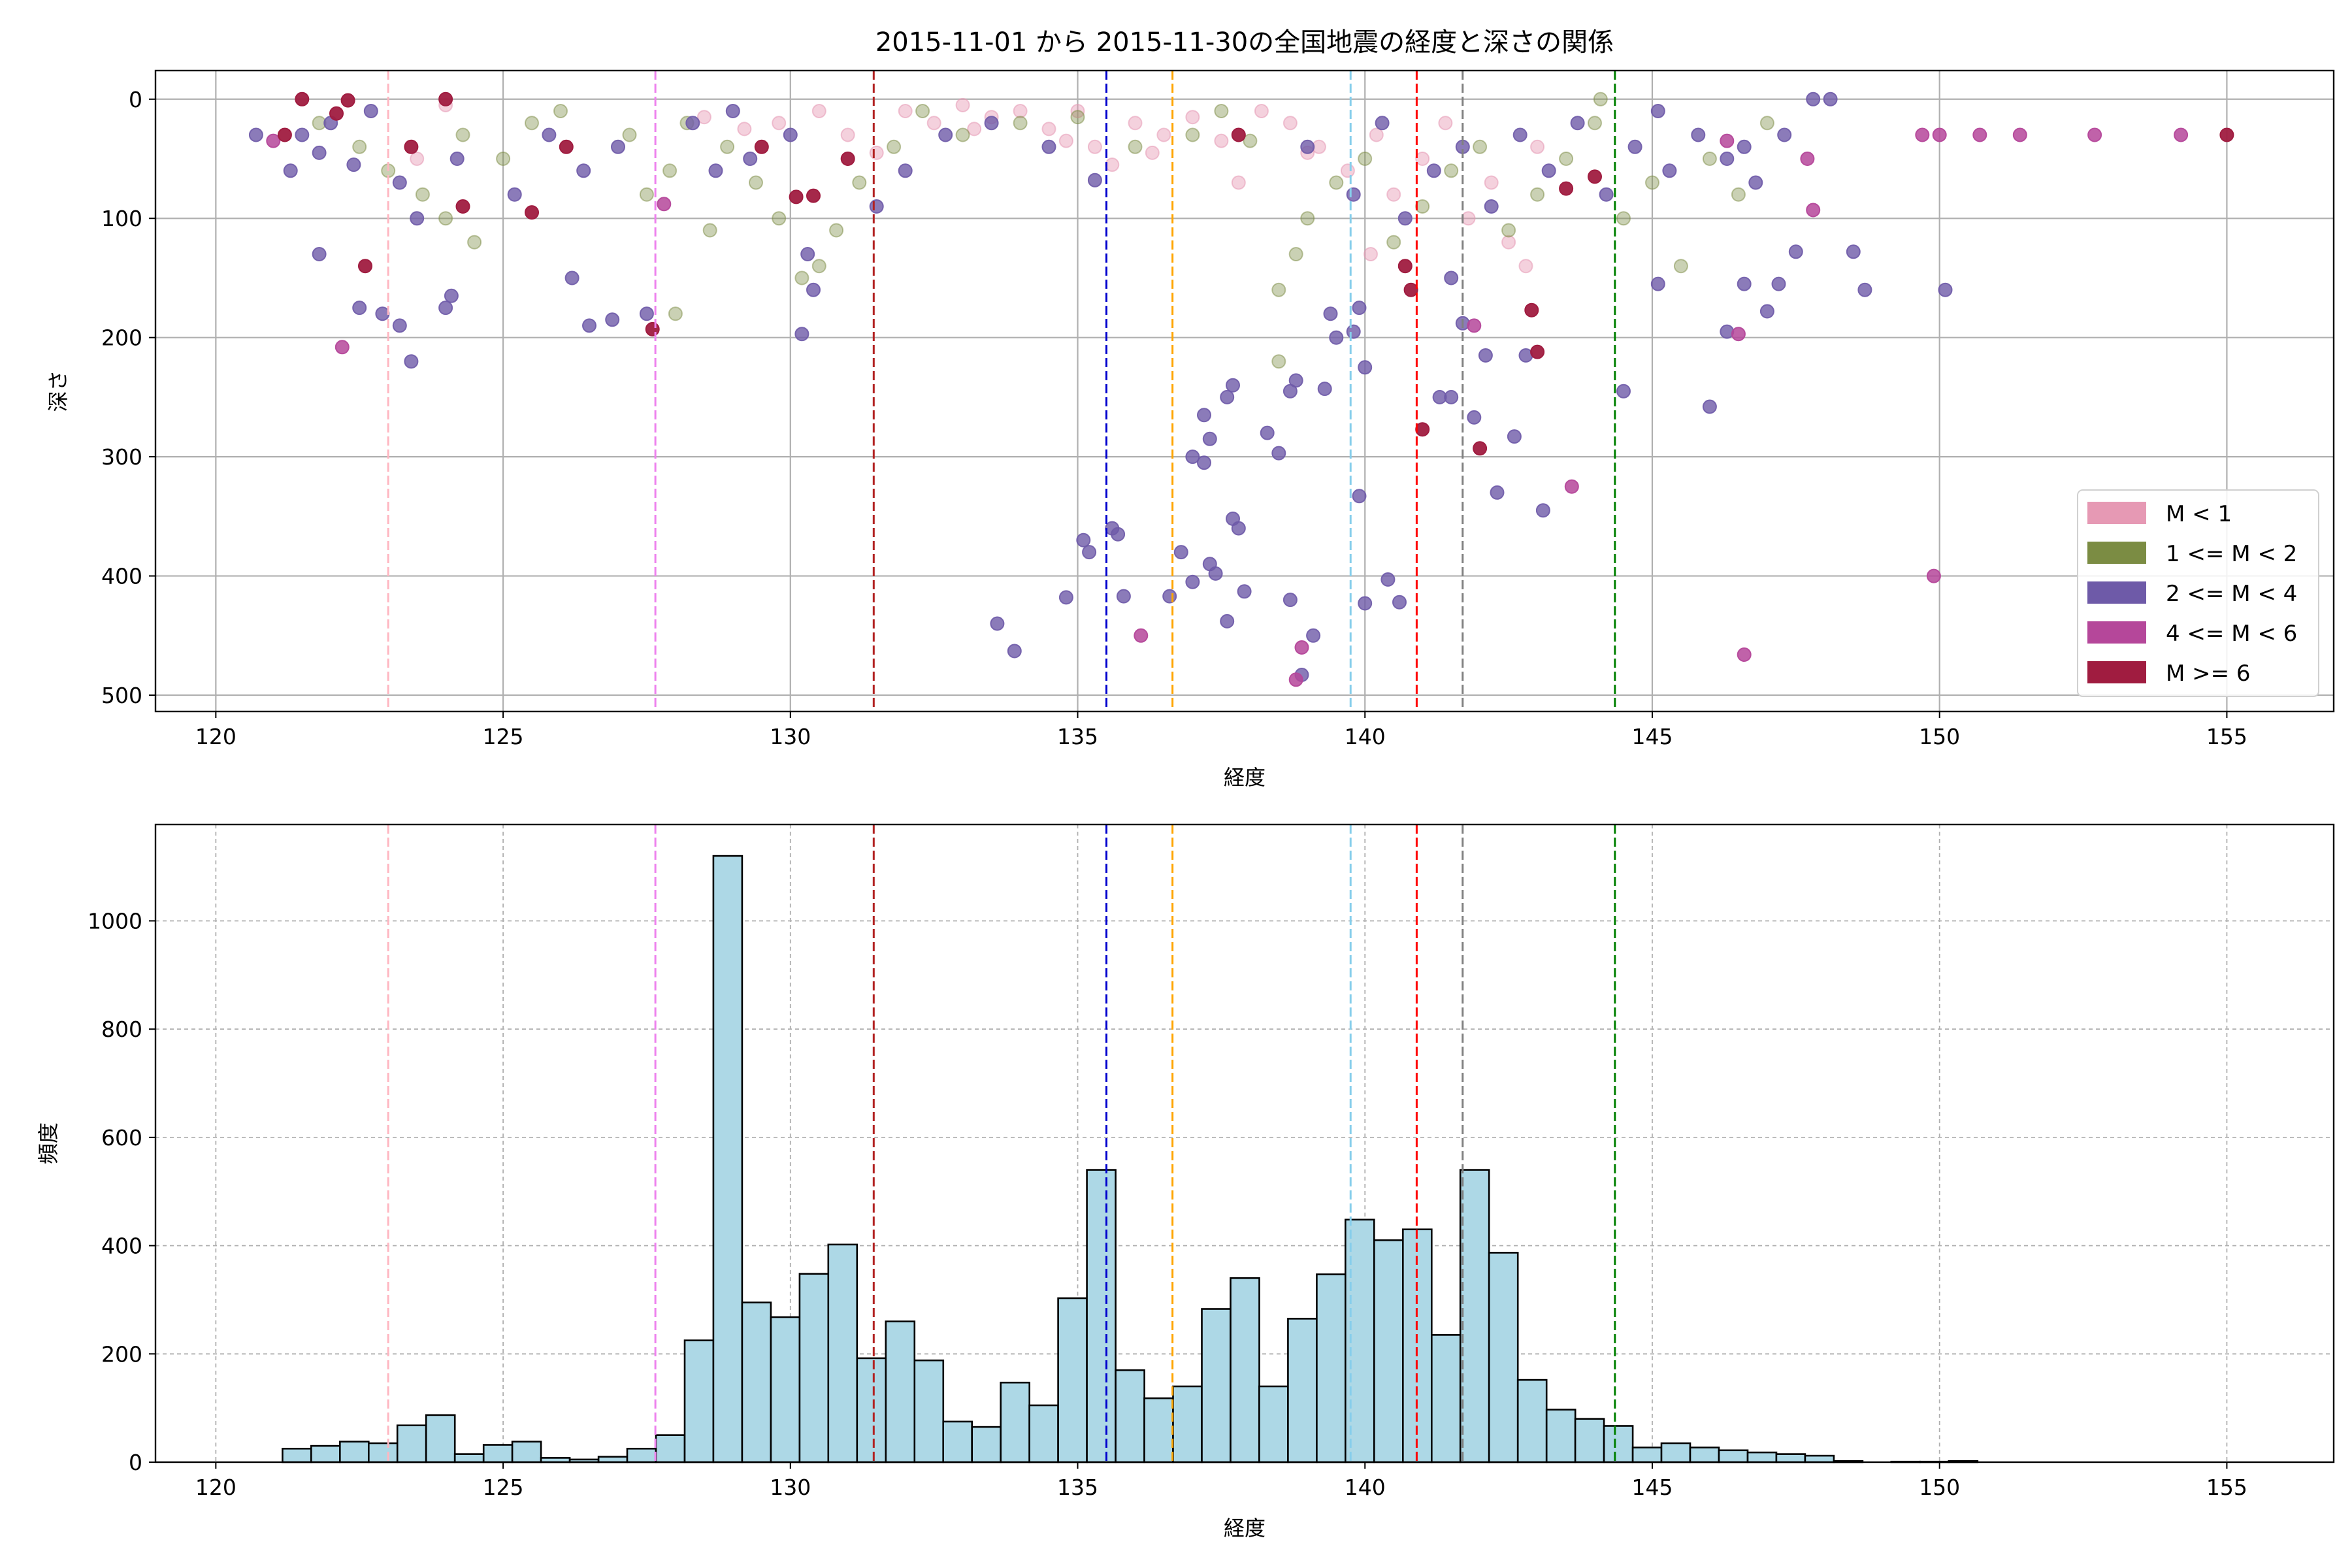 The width and height of the screenshot is (2352, 1568). What do you see at coordinates (135, 99) in the screenshot?
I see `y-tick-label: 0` at bounding box center [135, 99].